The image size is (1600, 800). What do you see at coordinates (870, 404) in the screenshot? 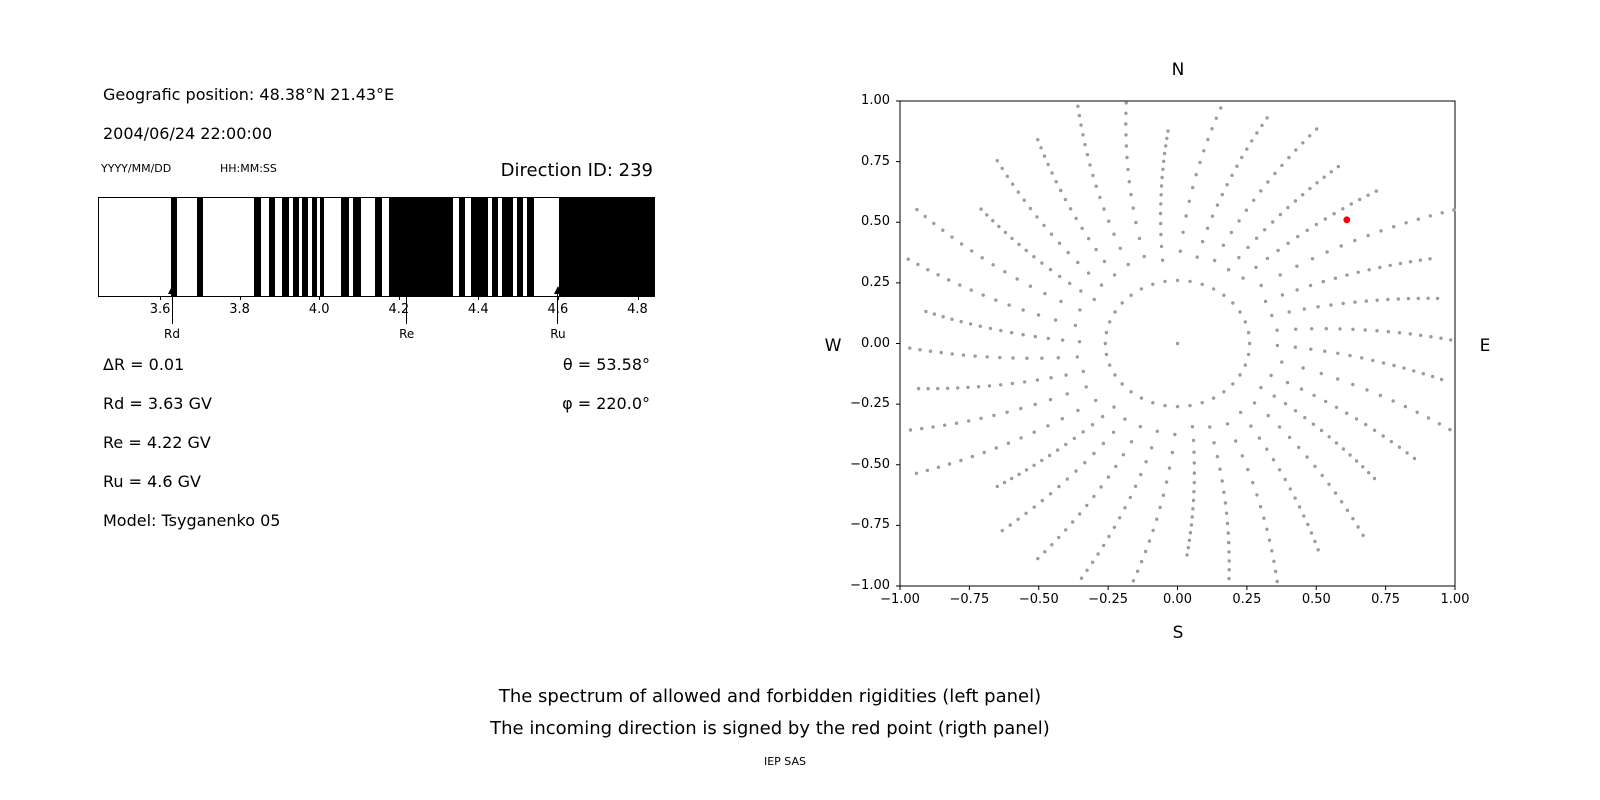
I see `direction-y-tick-label: −0.25` at bounding box center [870, 404].